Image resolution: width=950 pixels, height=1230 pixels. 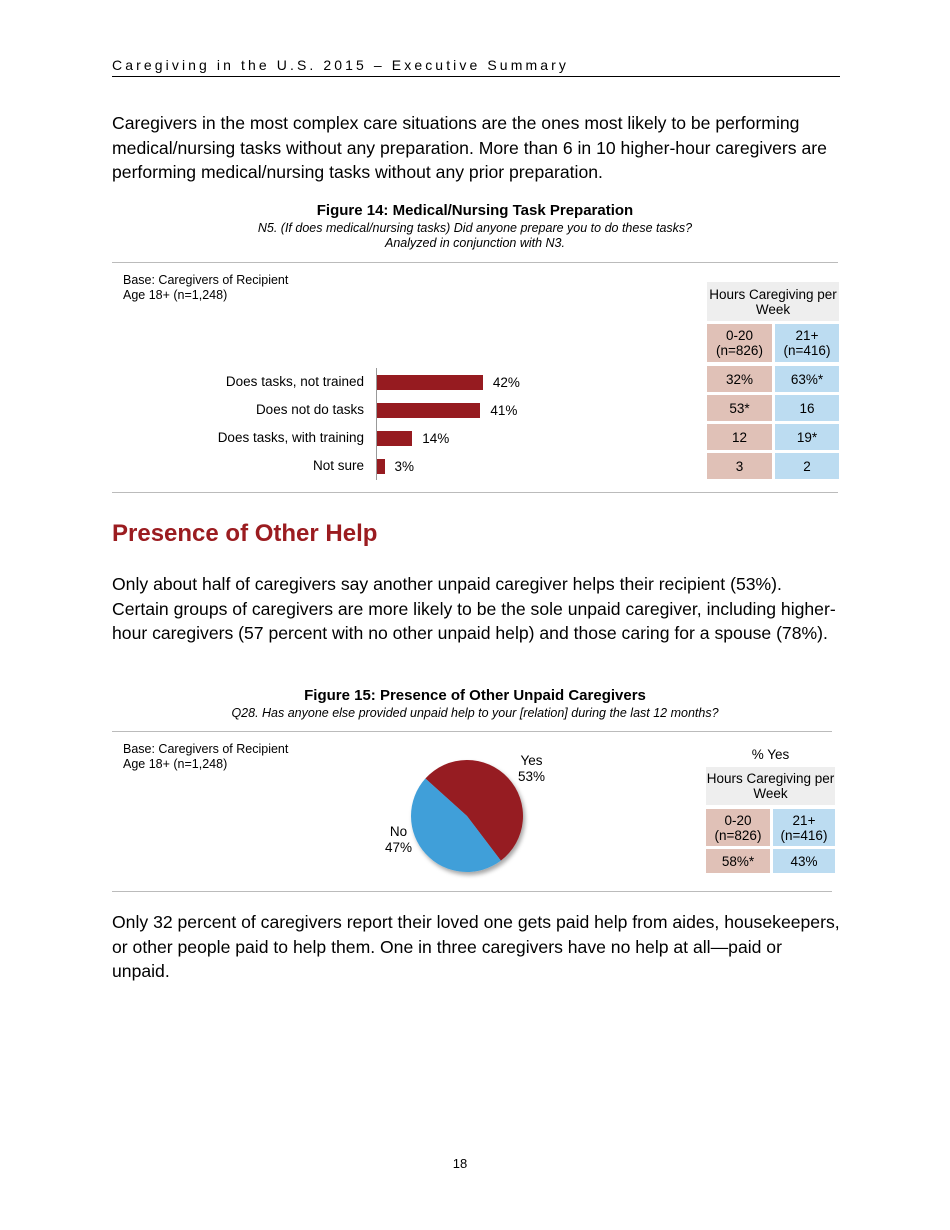 What do you see at coordinates (338, 465) in the screenshot?
I see `bar-label: Not sure` at bounding box center [338, 465].